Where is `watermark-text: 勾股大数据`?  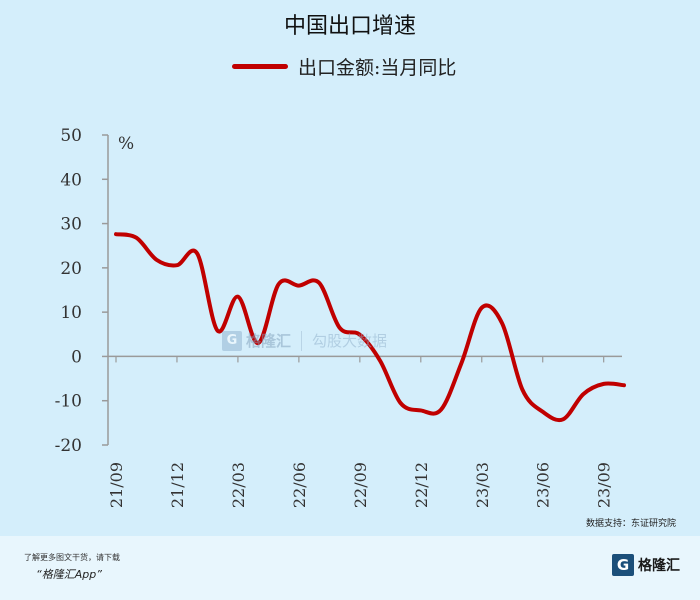
watermark-text: 勾股大数据 is located at coordinates (350, 341).